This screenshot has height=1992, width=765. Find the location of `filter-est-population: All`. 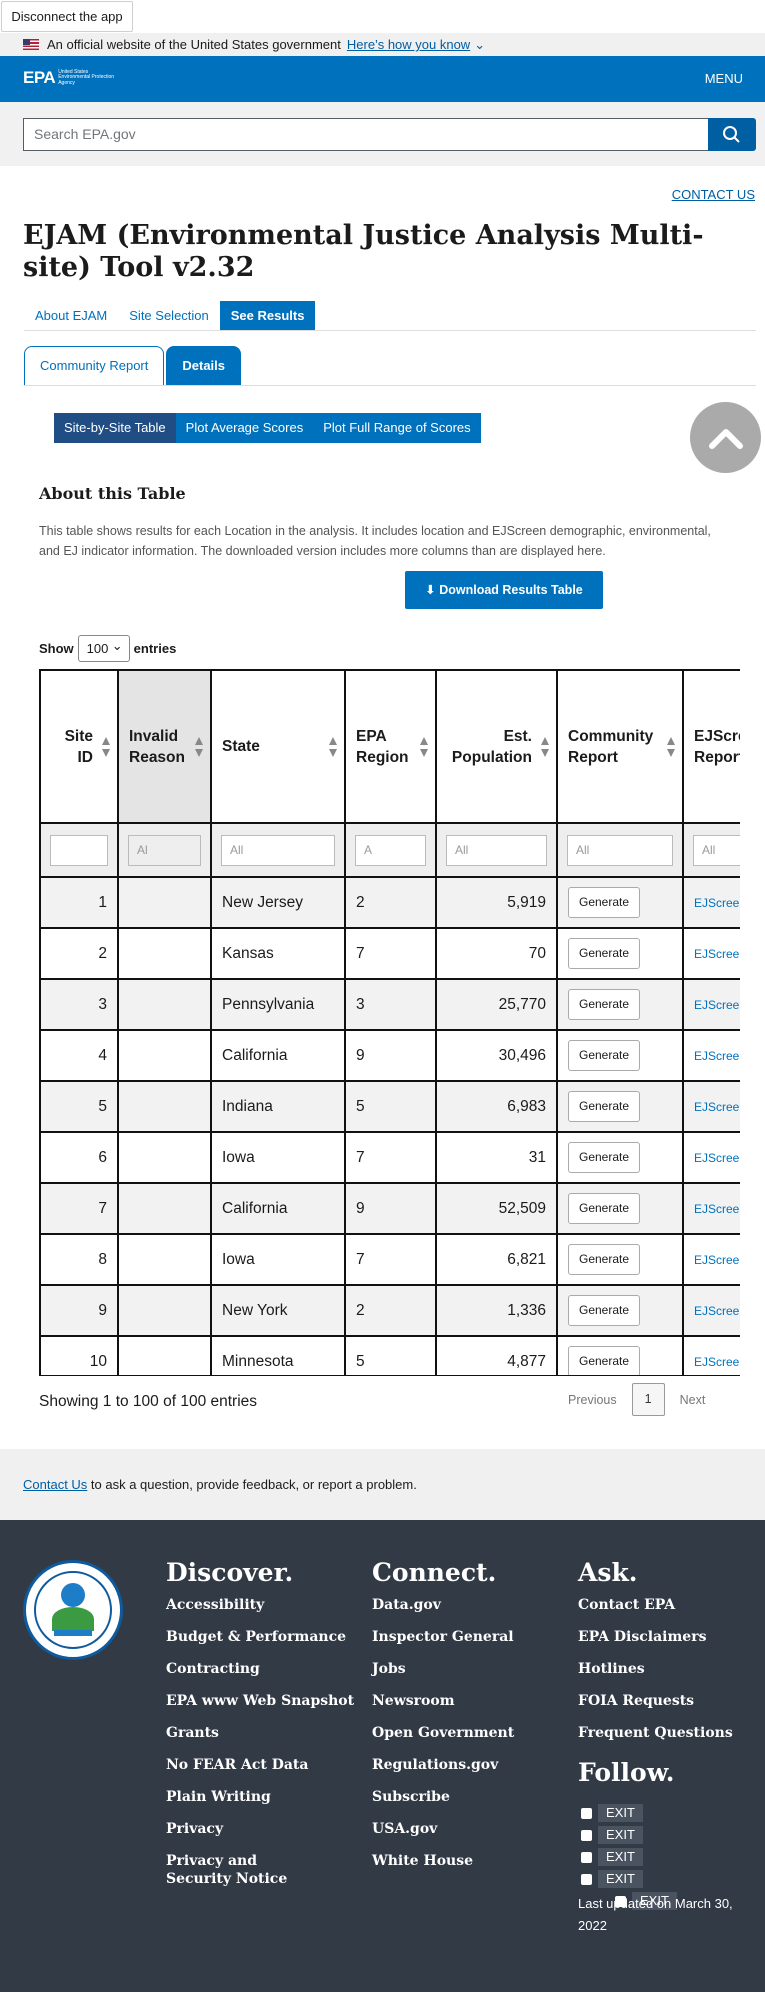

filter-est-population: All is located at coordinates (496, 850).